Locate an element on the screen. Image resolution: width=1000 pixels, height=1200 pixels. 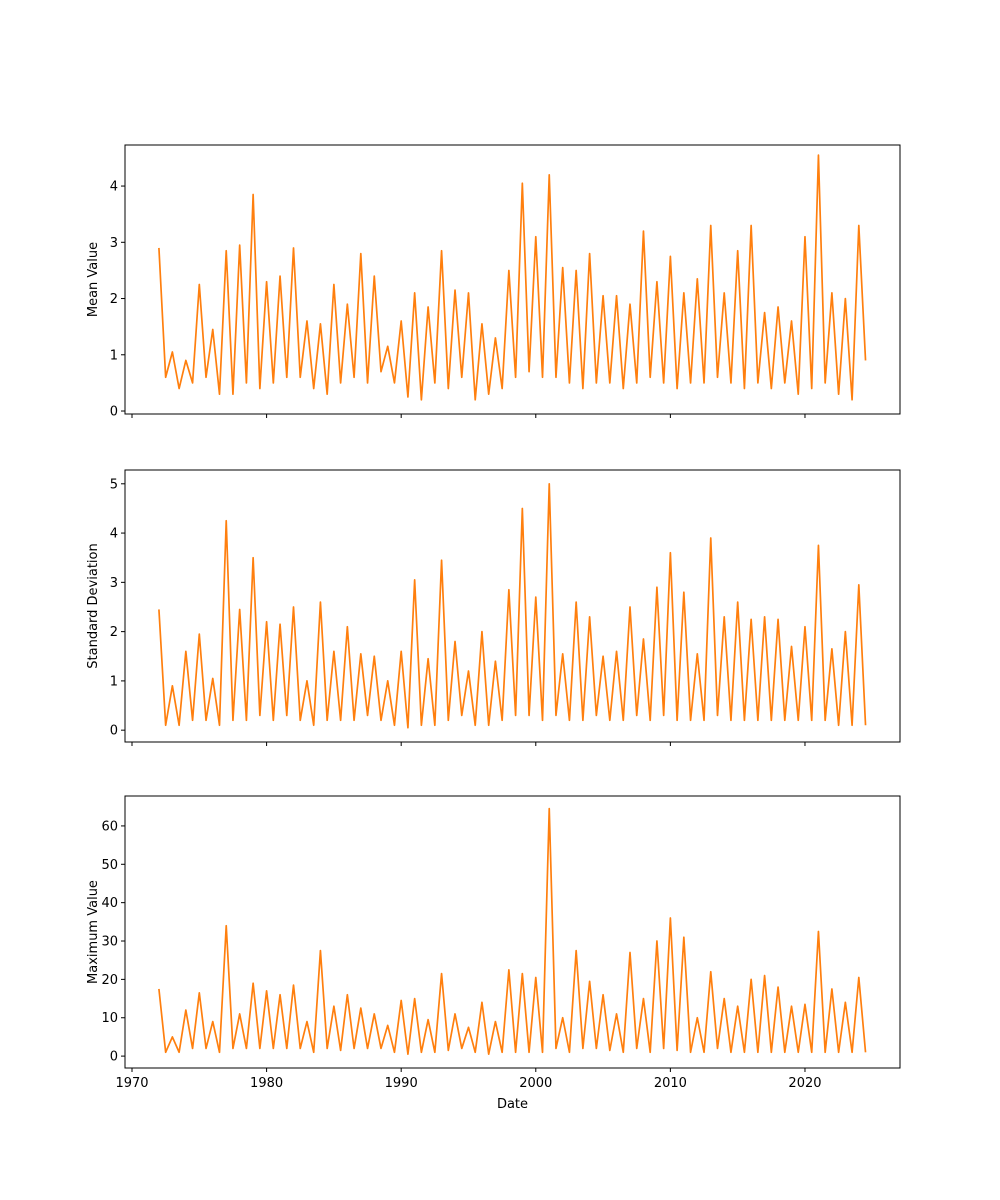
y-tick-label: 20 is located at coordinates (109, 980).